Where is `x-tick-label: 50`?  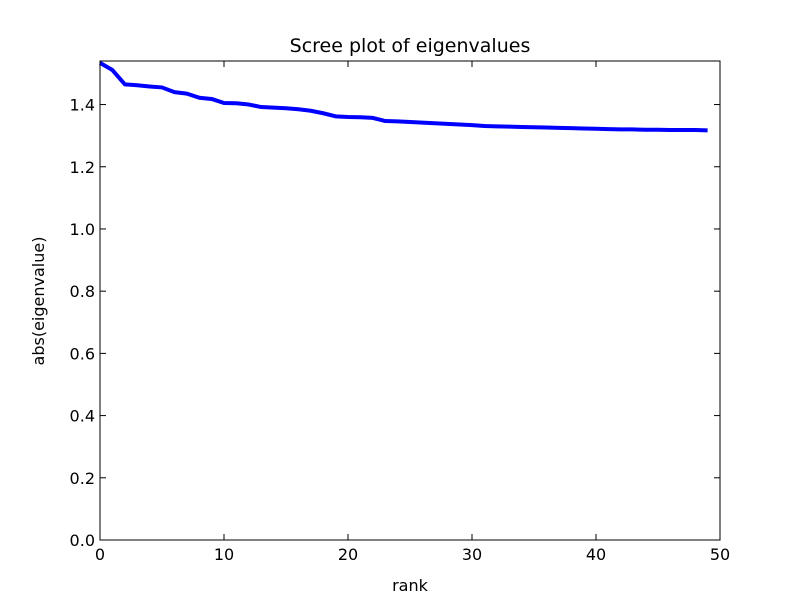
x-tick-label: 50 is located at coordinates (720, 554).